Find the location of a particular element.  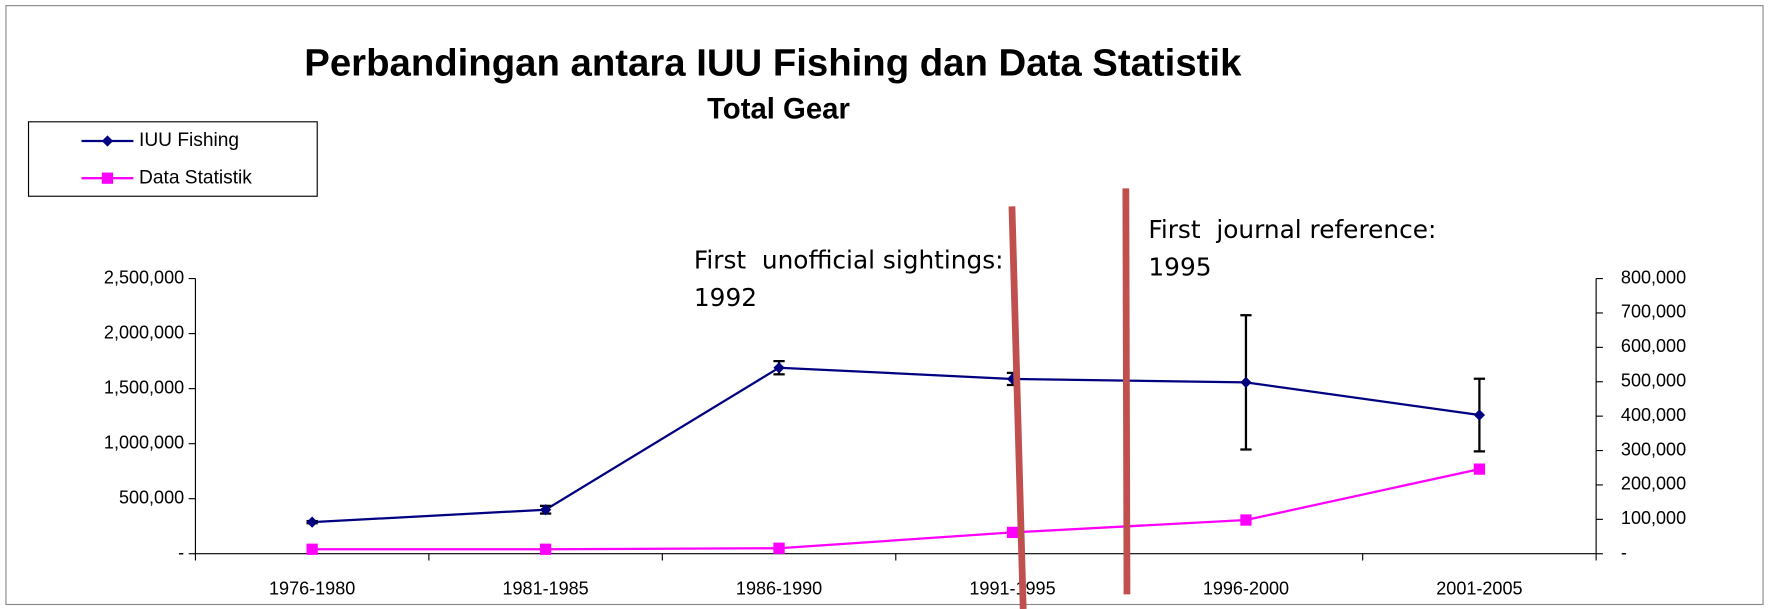

legend-label: IUU Fishing is located at coordinates (189, 140).